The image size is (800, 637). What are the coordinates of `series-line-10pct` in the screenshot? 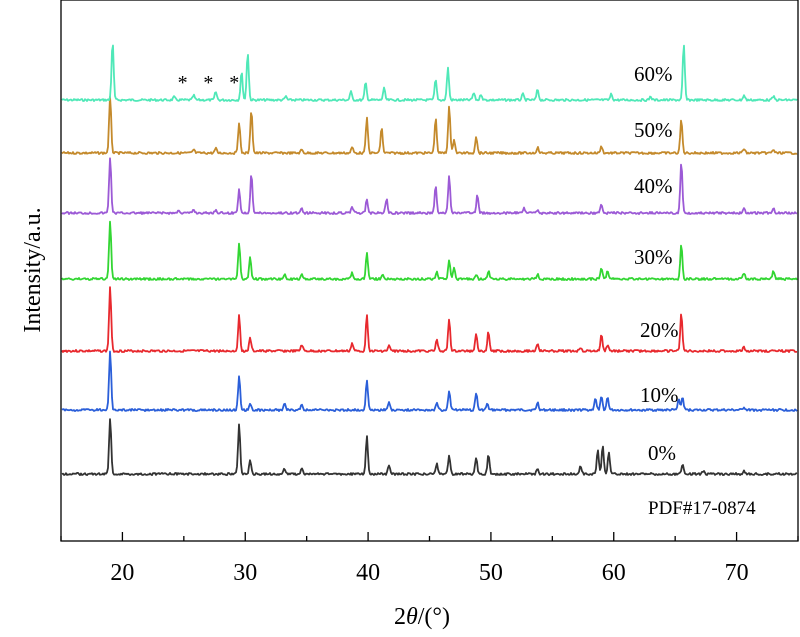 It's located at (429, 381).